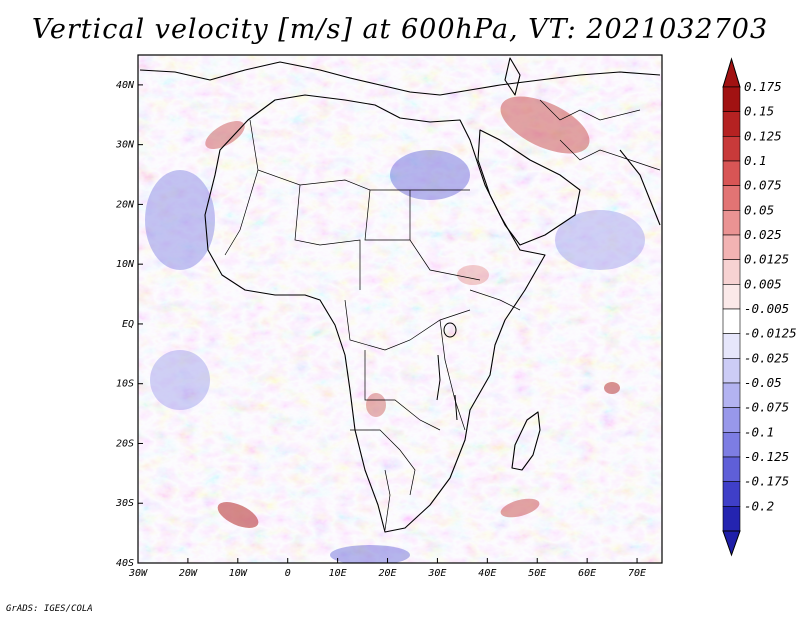 This screenshot has height=618, width=800. What do you see at coordinates (587, 573) in the screenshot?
I see `lon-tick-label: 60E` at bounding box center [587, 573].